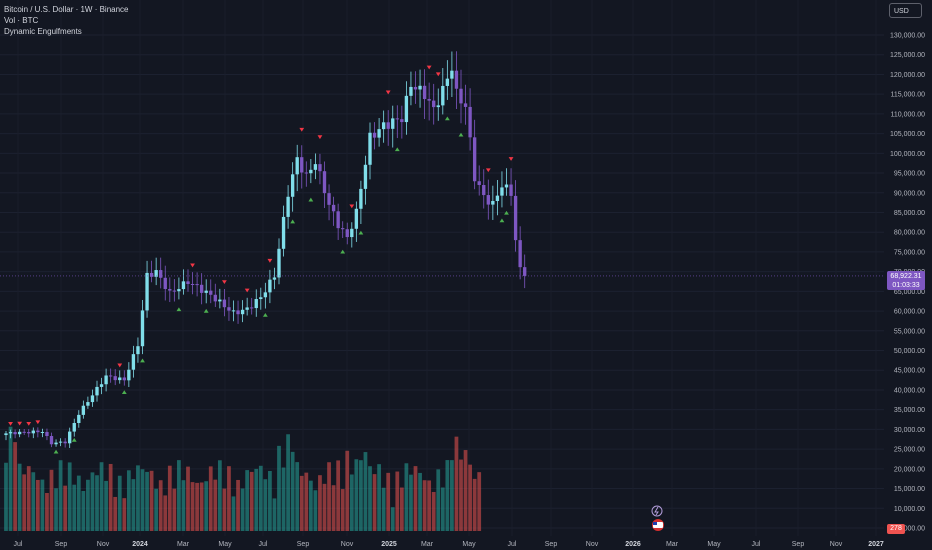  Describe the element at coordinates (909, 430) in the screenshot. I see `price-axis-label: 30,000.00` at that location.